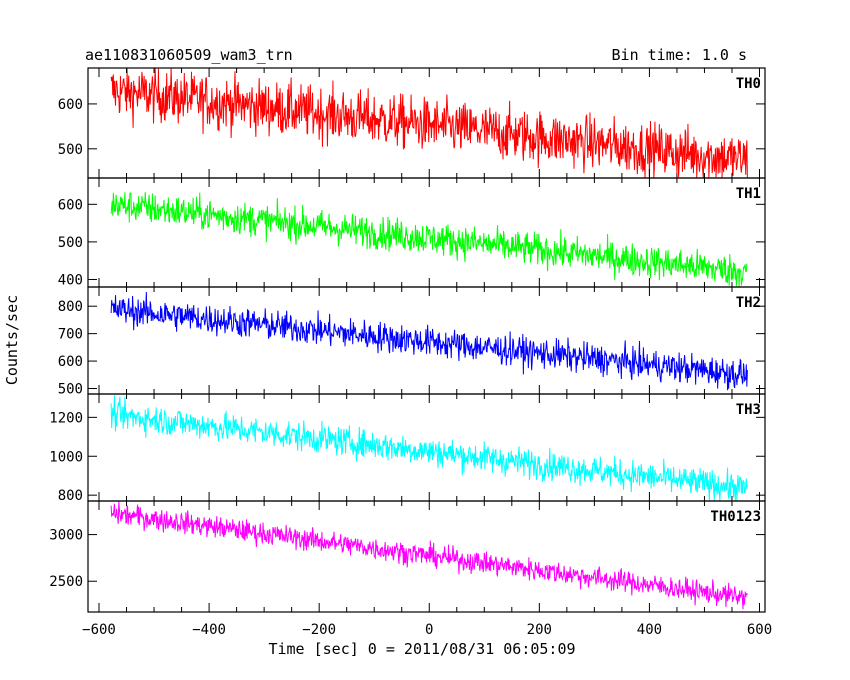 The image size is (850, 680). Describe the element at coordinates (429, 341) in the screenshot. I see `series-th2` at that location.